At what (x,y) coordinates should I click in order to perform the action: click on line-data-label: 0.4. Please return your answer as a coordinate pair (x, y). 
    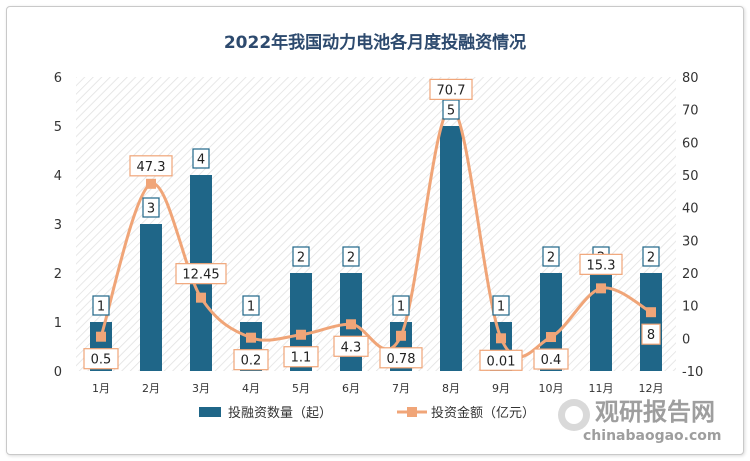
    Looking at the image, I should click on (551, 360).